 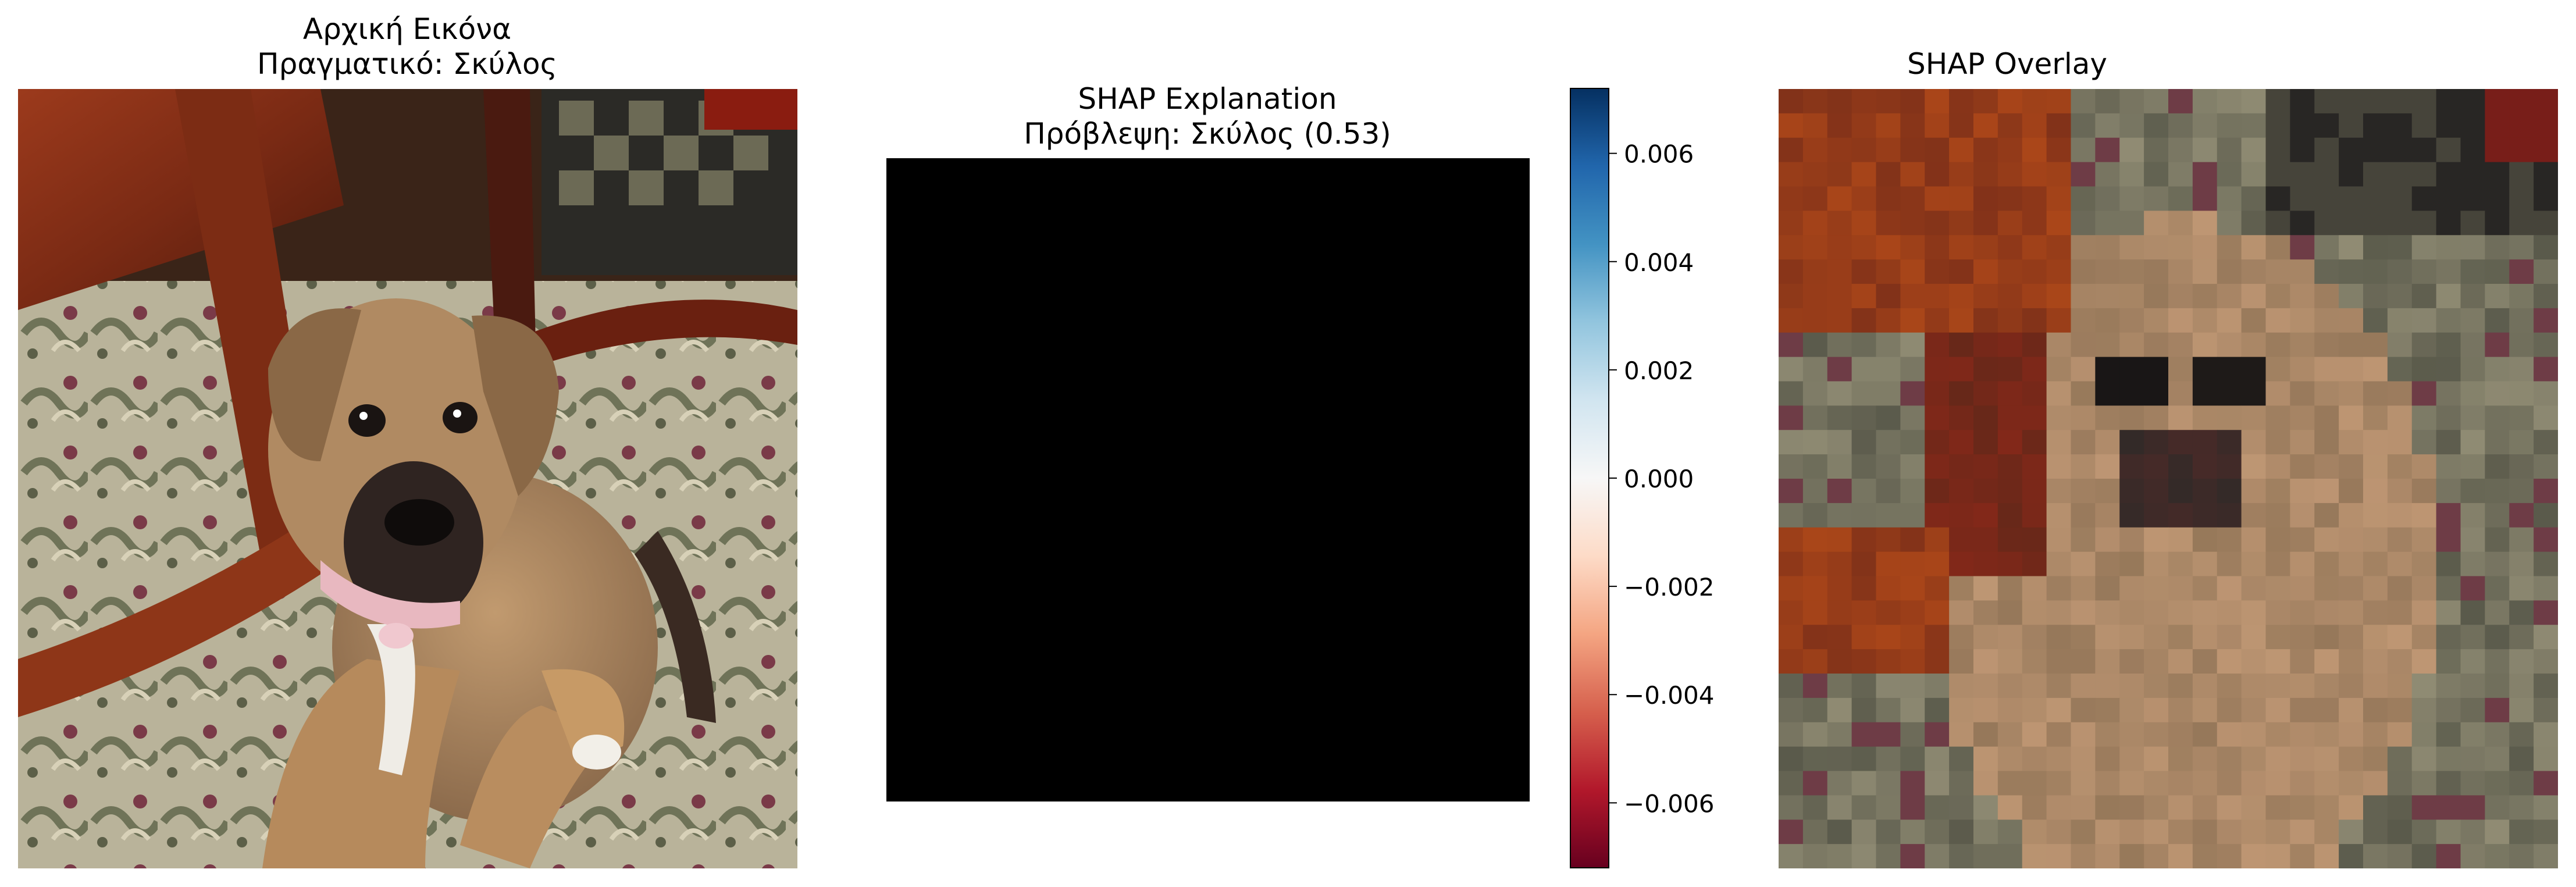 I want to click on colorbar-tick-label: −0.004, so click(x=1669, y=695).